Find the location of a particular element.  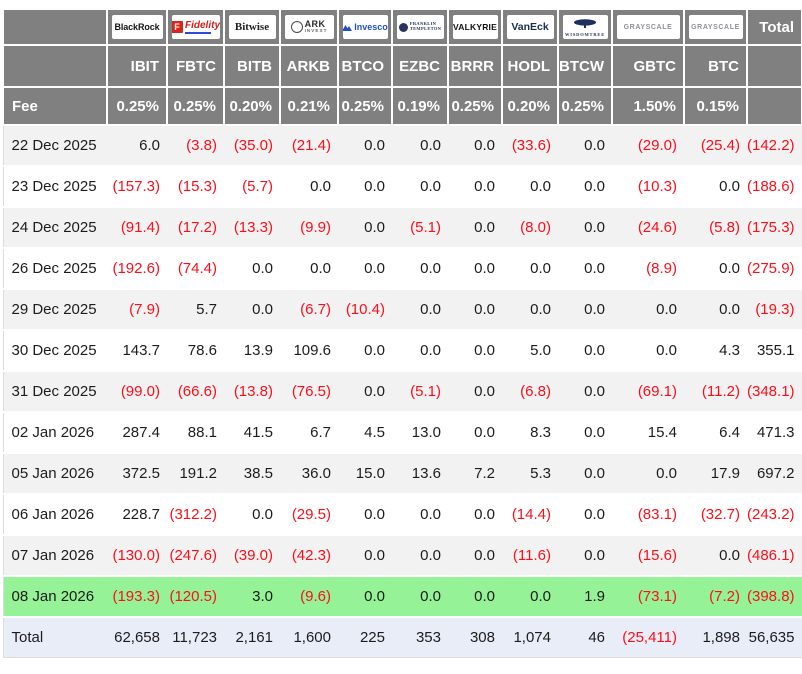

date-cell: 29 Dec 2025 is located at coordinates (55, 309).